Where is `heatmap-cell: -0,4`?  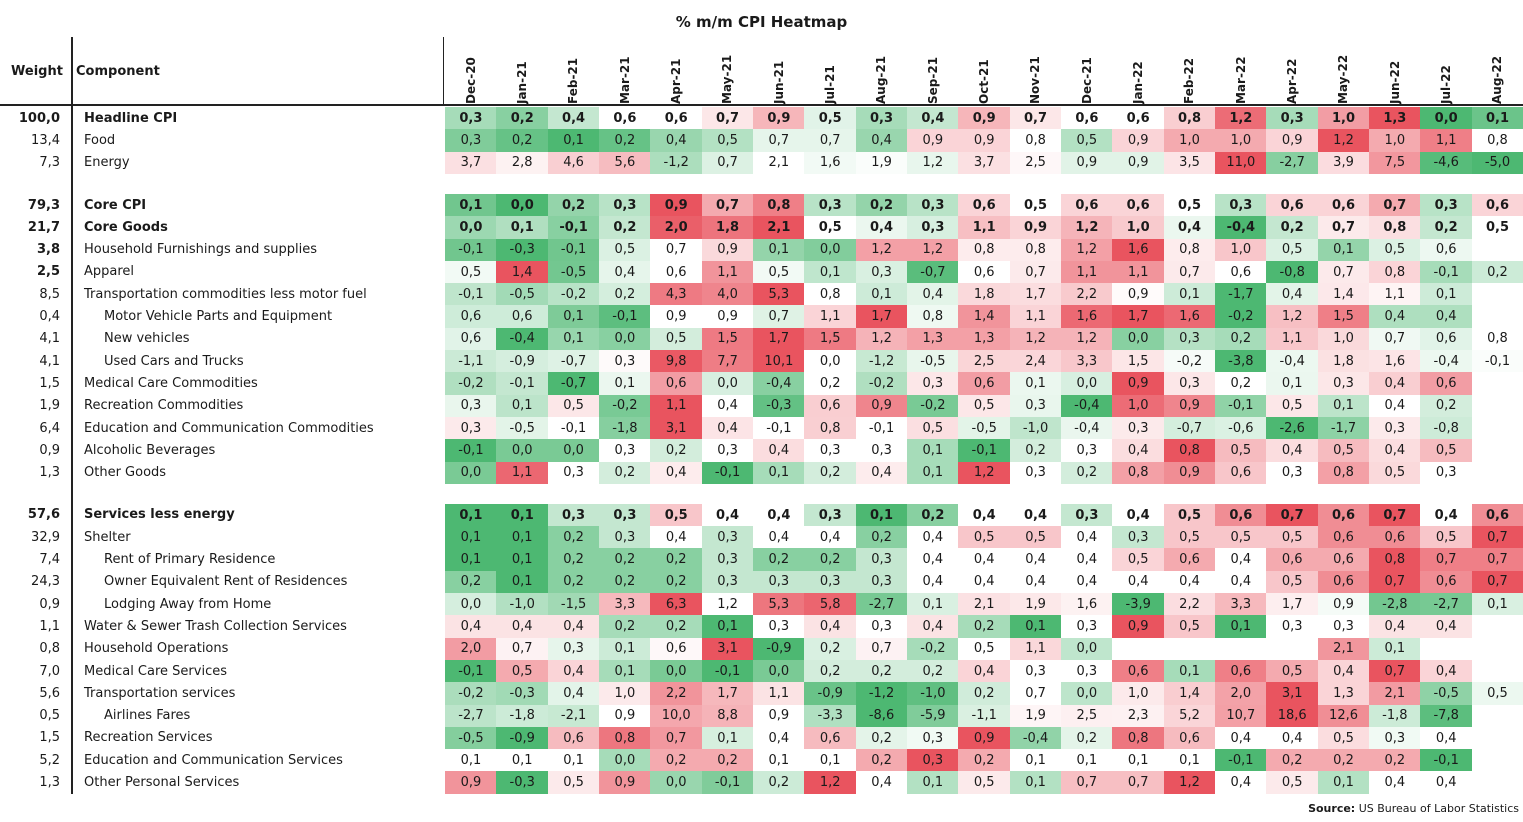 heatmap-cell: -0,4 is located at coordinates (1240, 227).